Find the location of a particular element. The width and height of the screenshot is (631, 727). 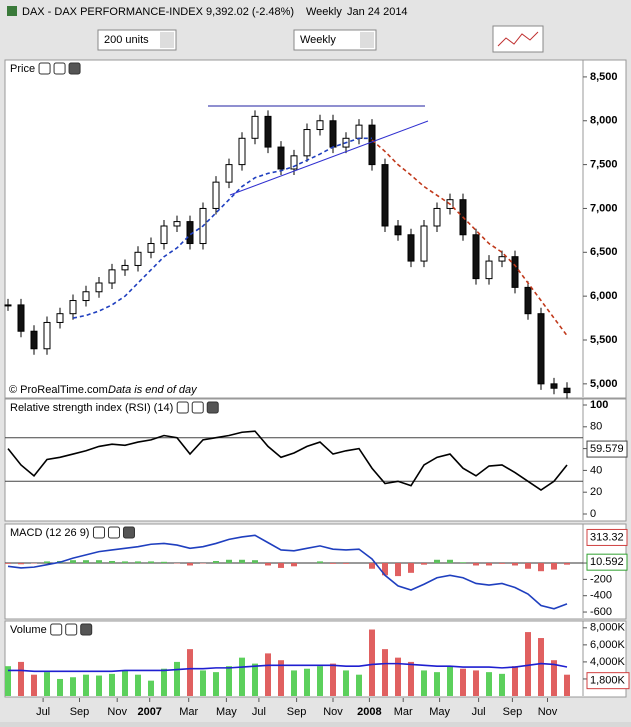

x-tick-label: Sep is located at coordinates (513, 712).